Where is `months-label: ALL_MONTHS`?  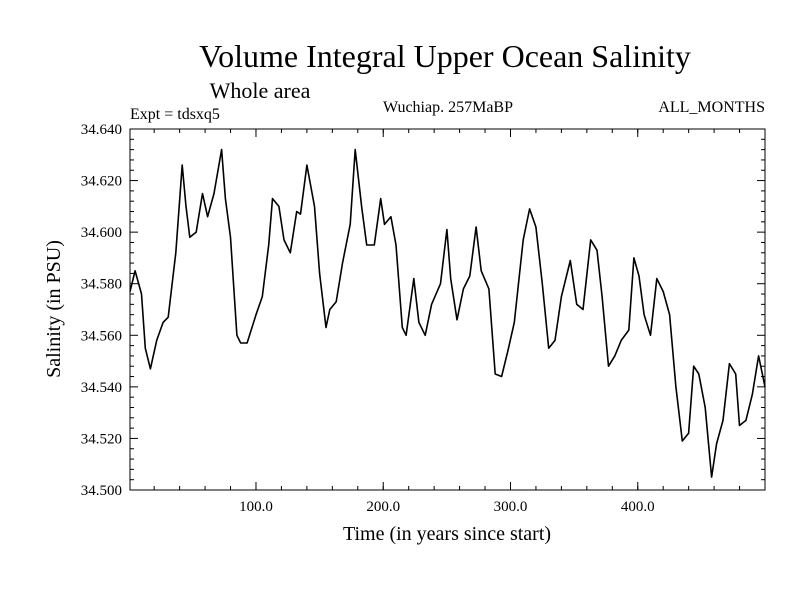
months-label: ALL_MONTHS is located at coordinates (711, 107).